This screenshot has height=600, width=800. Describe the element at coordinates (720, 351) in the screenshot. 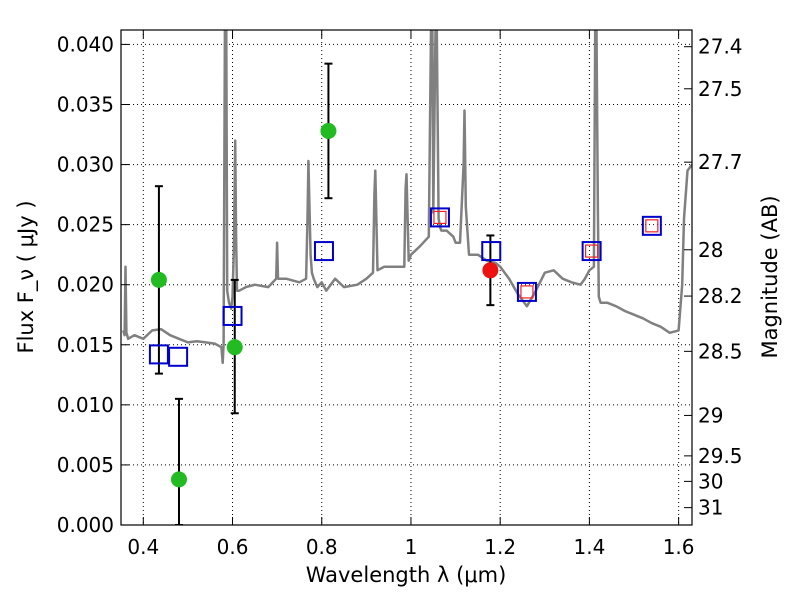

I see `y-right-tick-label: 28.5` at that location.